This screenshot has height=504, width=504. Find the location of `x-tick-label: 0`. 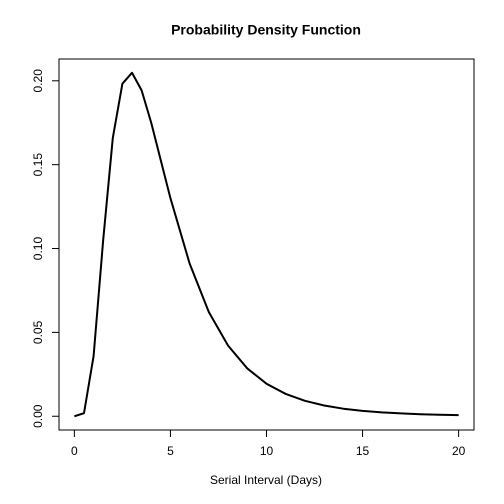

x-tick-label: 0 is located at coordinates (74, 451).